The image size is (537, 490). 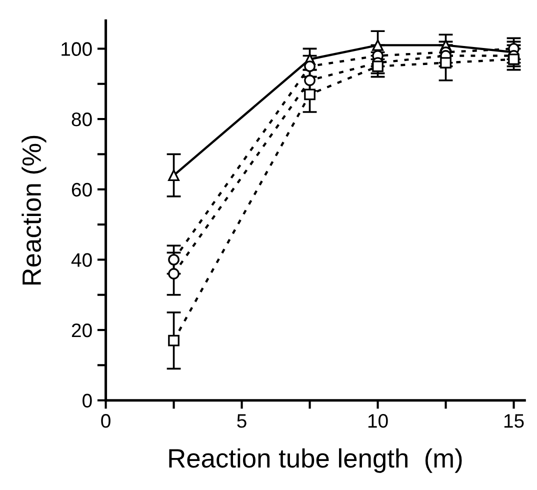 I want to click on y-tick-label: 100, so click(x=77, y=49).